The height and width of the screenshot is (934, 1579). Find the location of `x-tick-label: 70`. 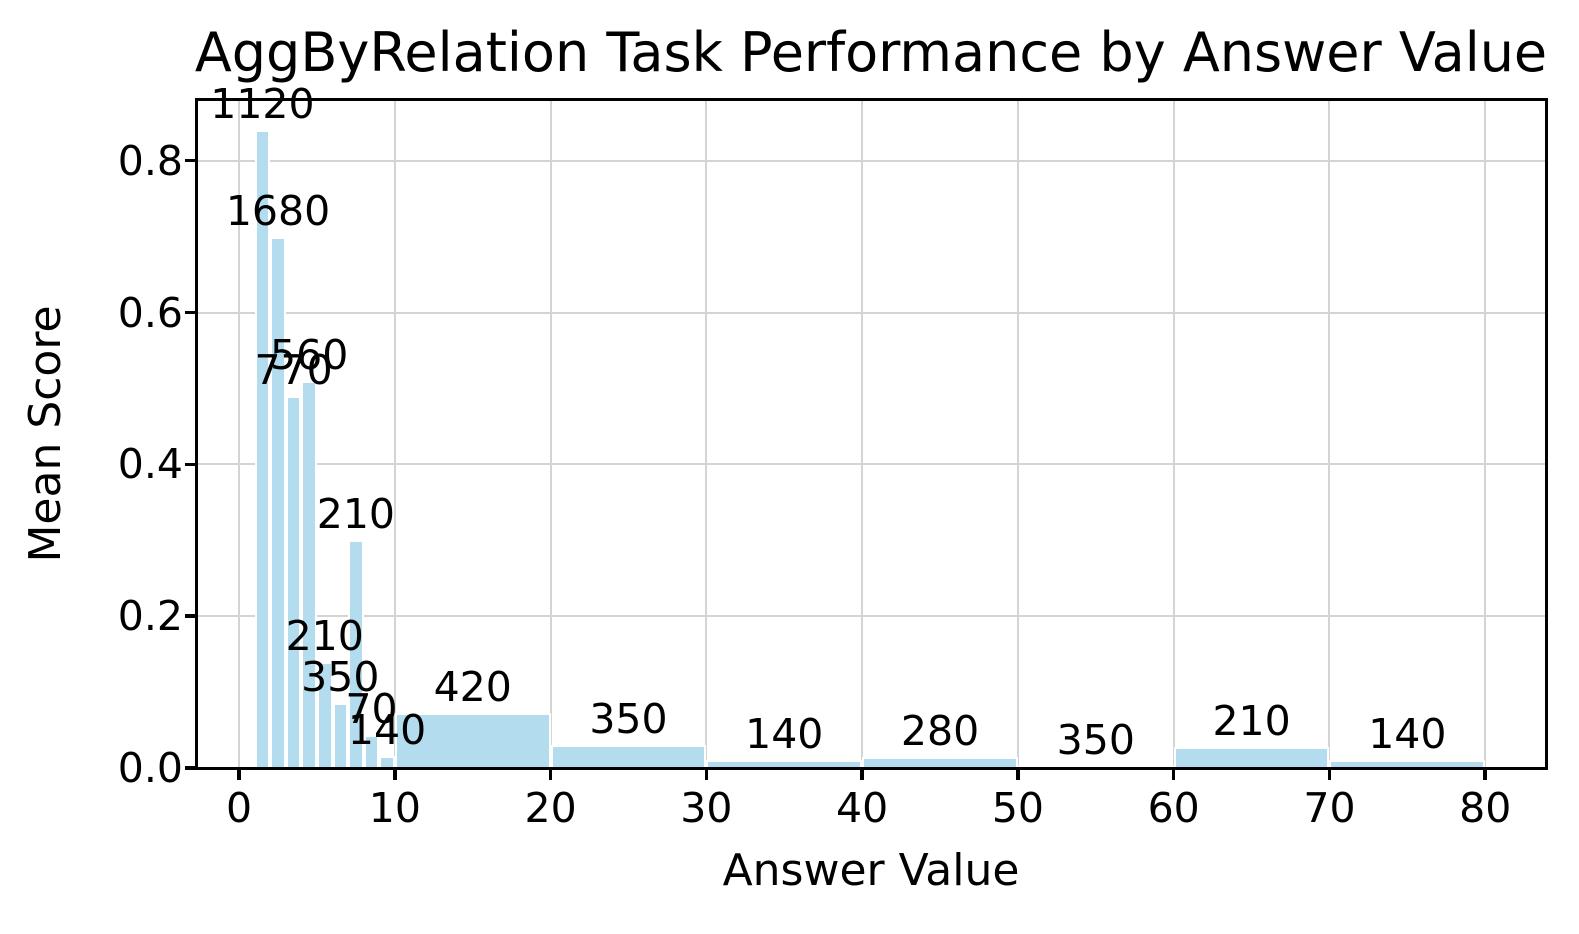

x-tick-label: 70 is located at coordinates (1329, 808).